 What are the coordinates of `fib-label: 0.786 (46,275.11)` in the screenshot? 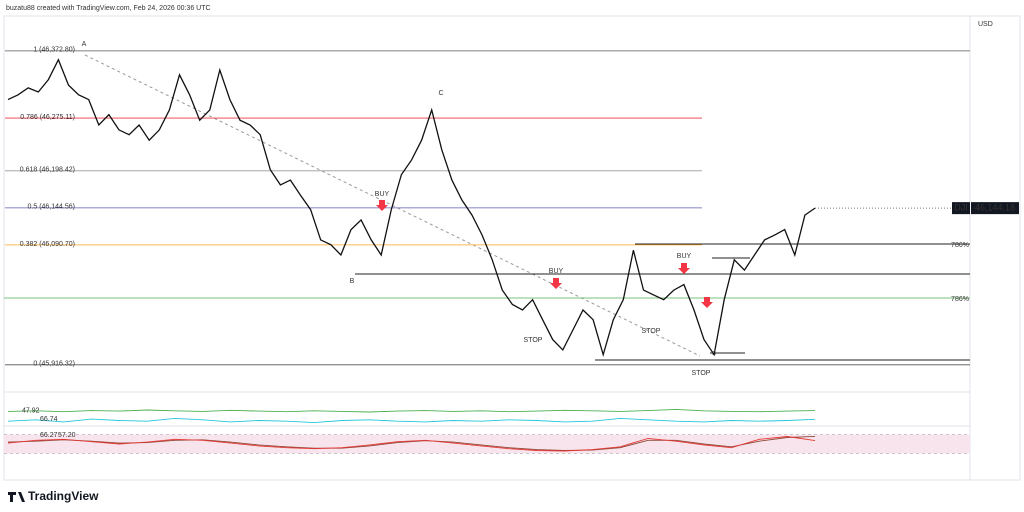 It's located at (47, 117).